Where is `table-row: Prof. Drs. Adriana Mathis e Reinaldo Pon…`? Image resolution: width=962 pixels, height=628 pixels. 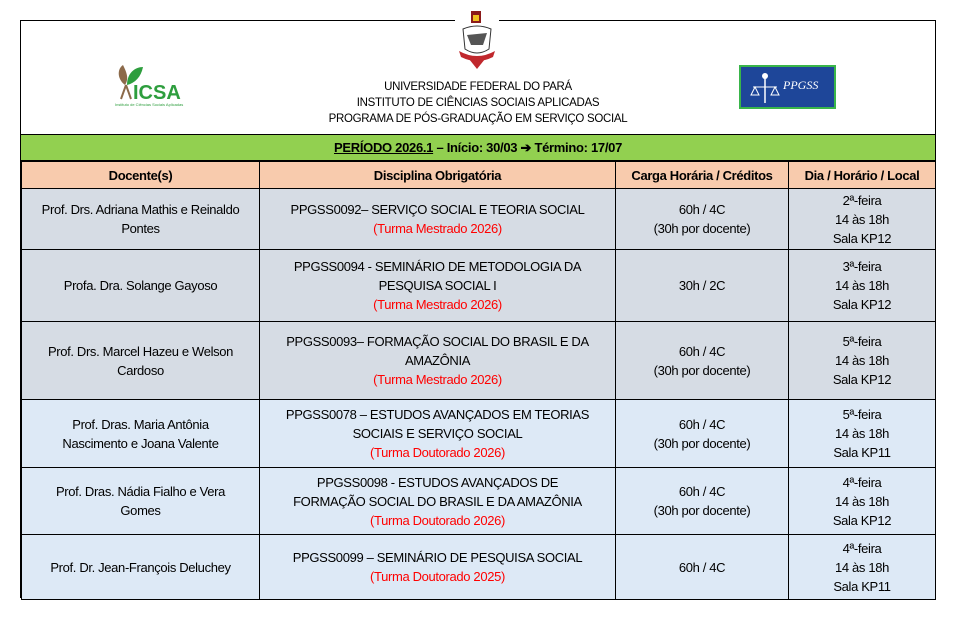 table-row: Prof. Drs. Adriana Mathis e Reinaldo Pon… is located at coordinates (478, 219).